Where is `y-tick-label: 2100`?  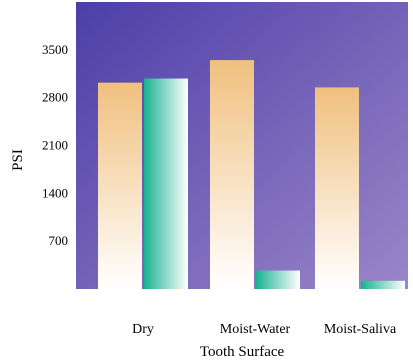
y-tick-label: 2100 is located at coordinates (55, 145).